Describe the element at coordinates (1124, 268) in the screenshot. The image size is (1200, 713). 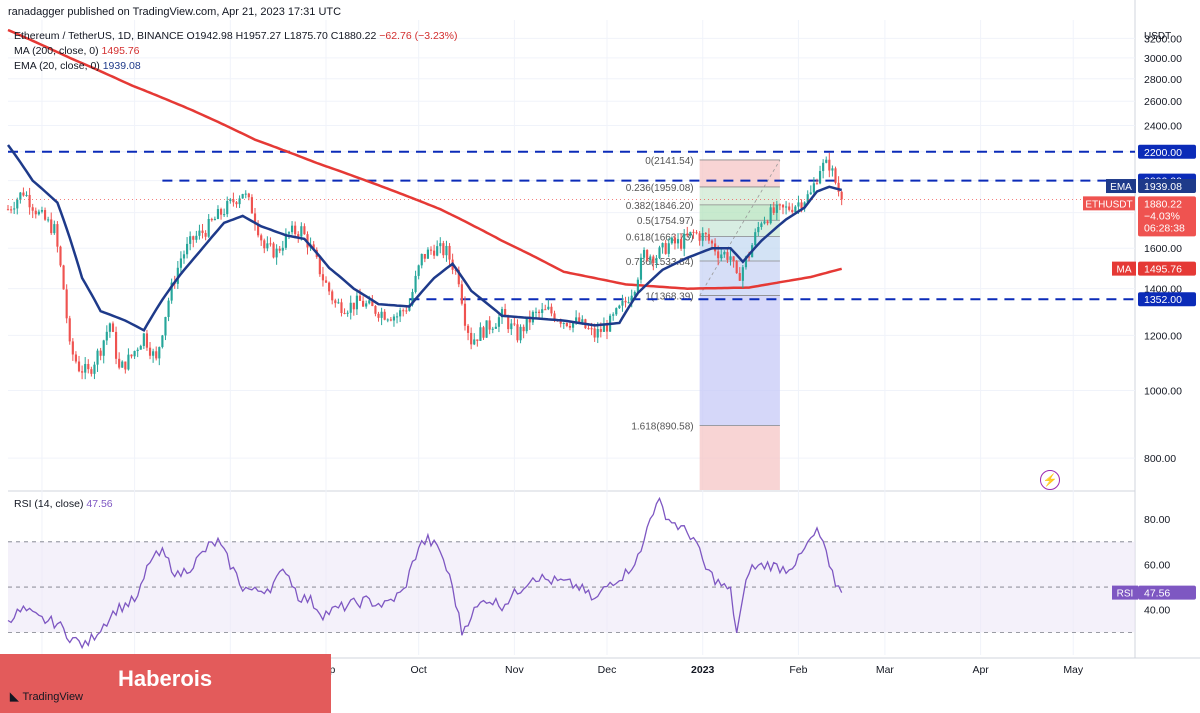
I see `ma-name-bg` at that location.